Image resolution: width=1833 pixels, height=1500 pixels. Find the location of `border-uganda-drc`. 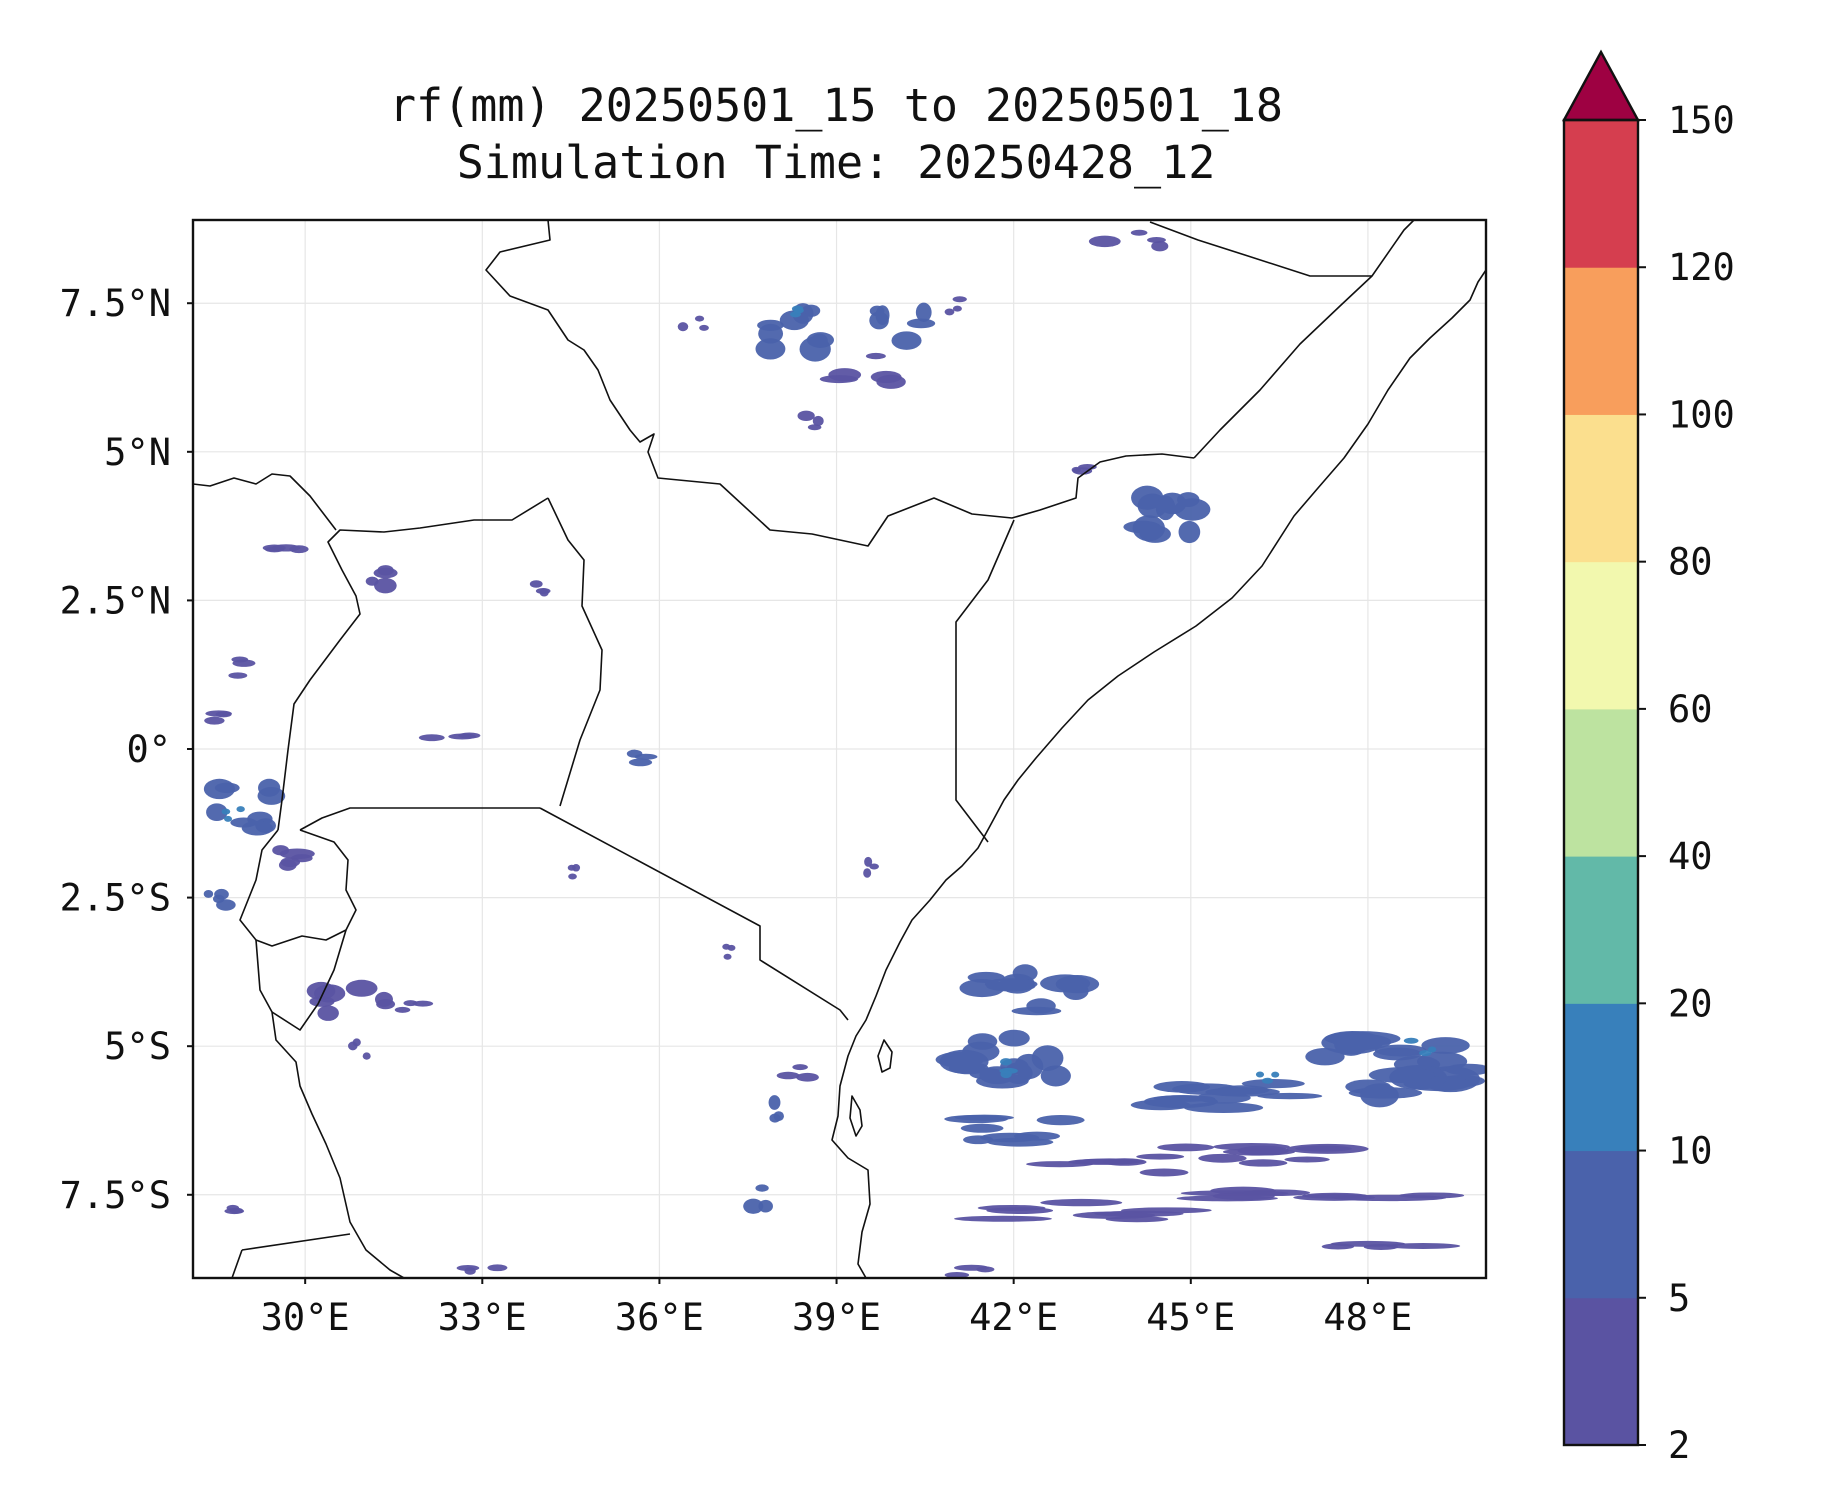

border-uganda-drc is located at coordinates (413, 664).